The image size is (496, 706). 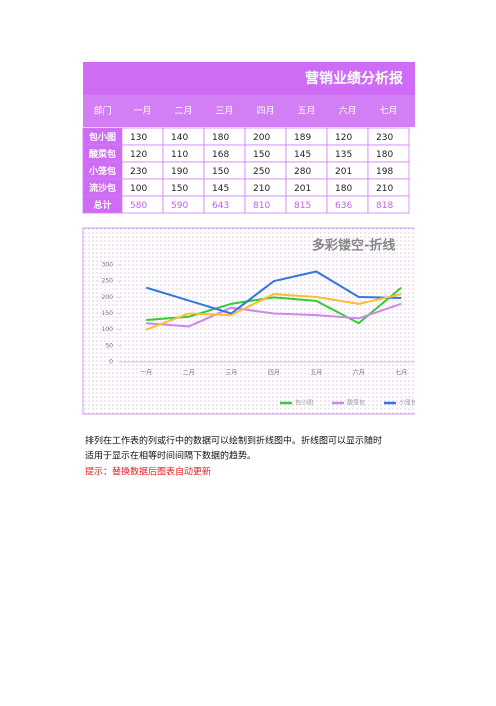 I want to click on header-cell: 五月, so click(x=306, y=111).